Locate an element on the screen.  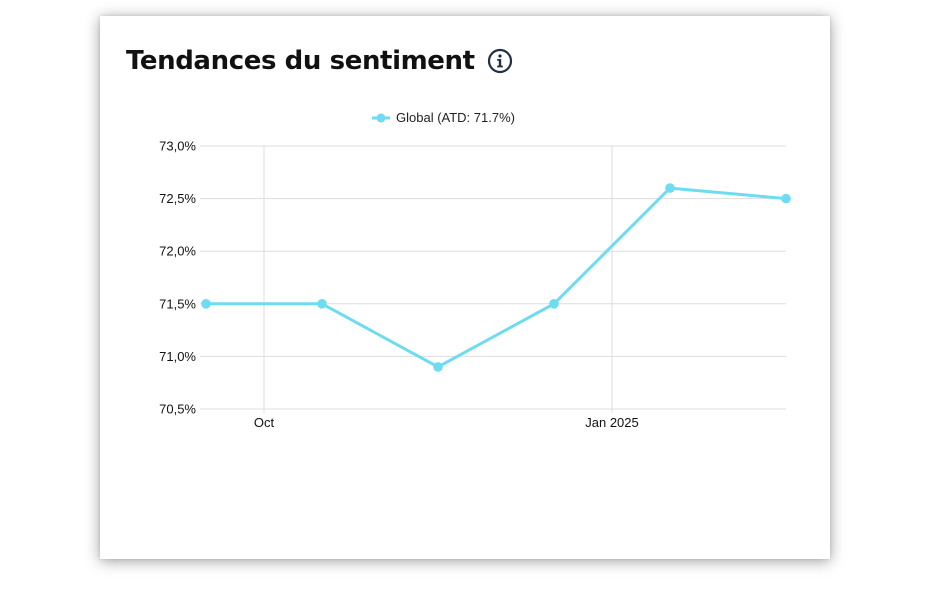
legend-label: Global (ATD: 71.7%) is located at coordinates (455, 117).